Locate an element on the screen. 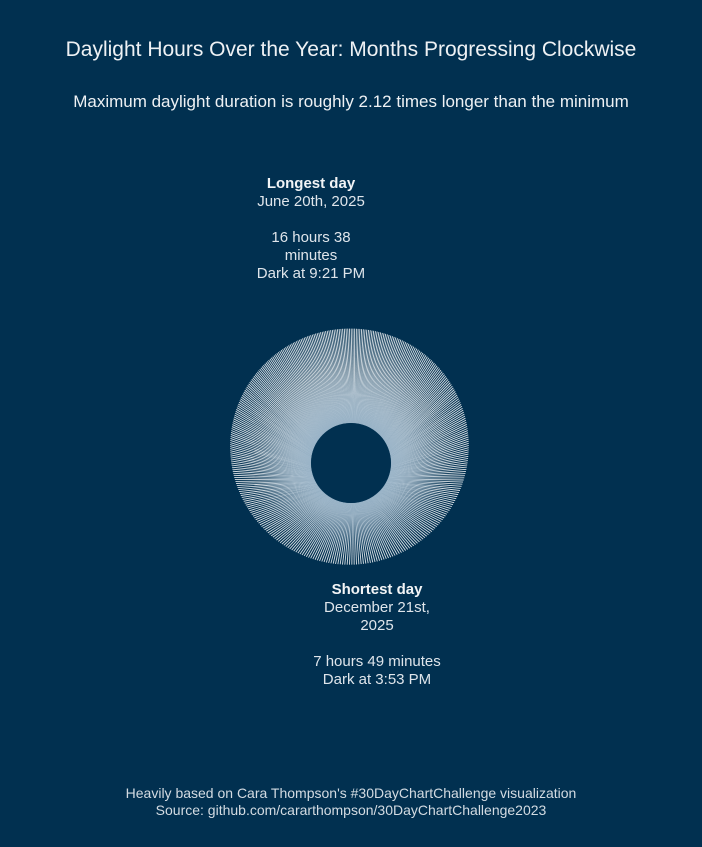 This screenshot has height=847, width=702. shortest-day-heading: Shortest day is located at coordinates (377, 589).